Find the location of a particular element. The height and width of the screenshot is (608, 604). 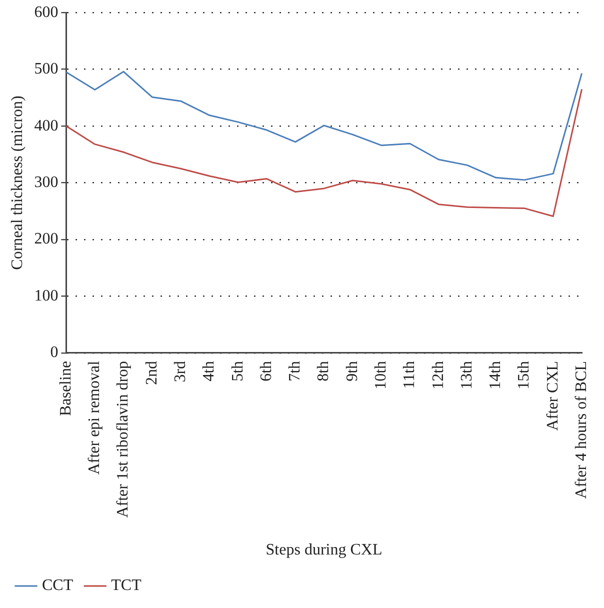

x-tick-label: After CXL is located at coordinates (553, 395).